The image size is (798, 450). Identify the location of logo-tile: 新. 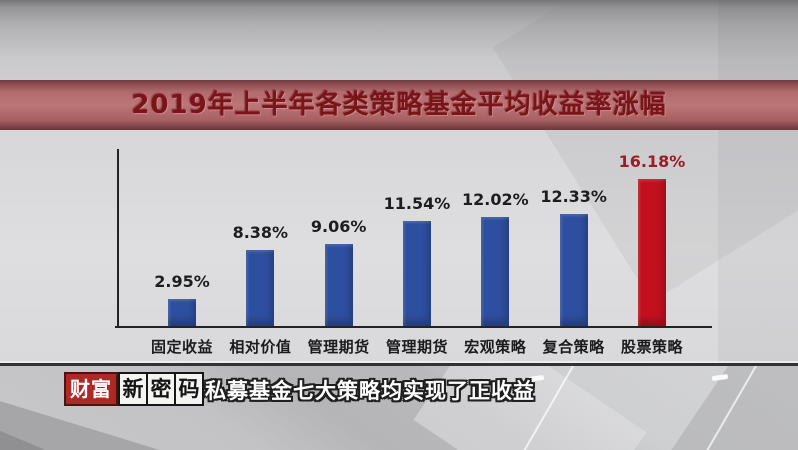
(133, 389).